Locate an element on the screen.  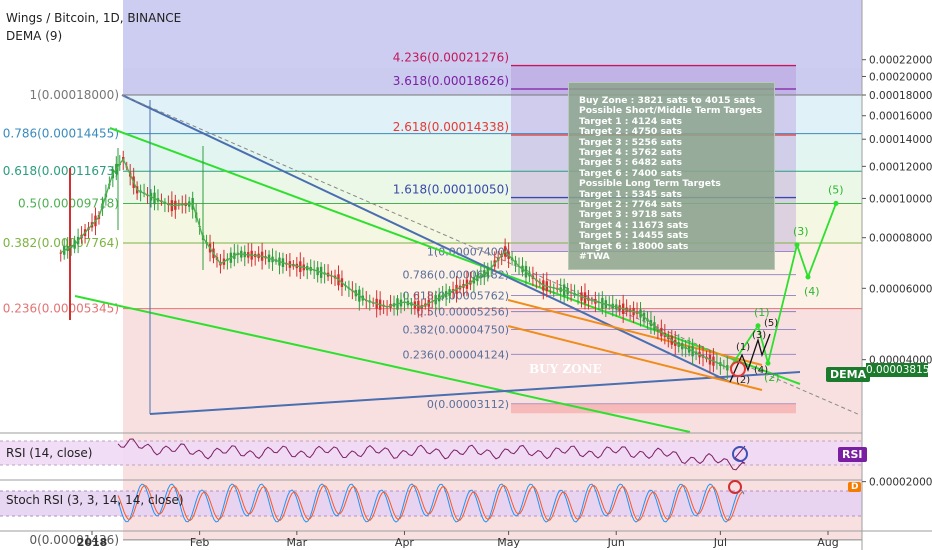
time-tick-label: Mar is located at coordinates (296, 542).